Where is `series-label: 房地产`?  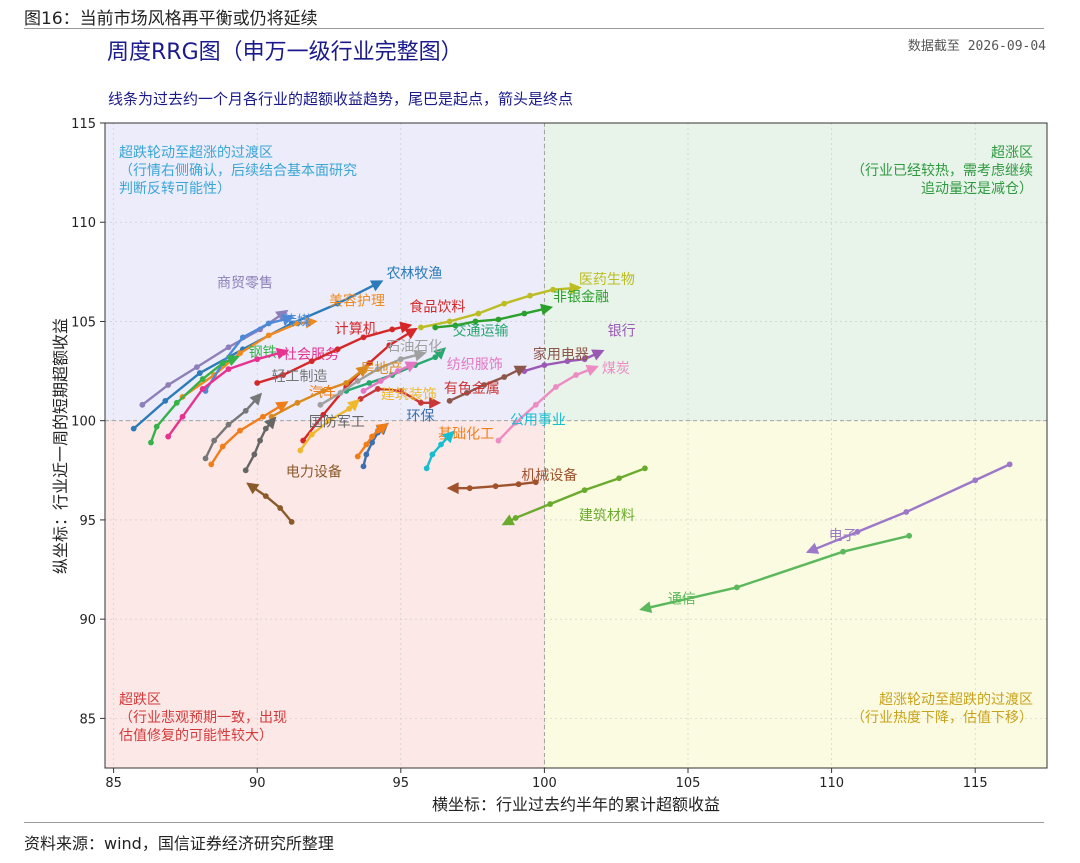
series-label: 房地产 is located at coordinates (382, 369).